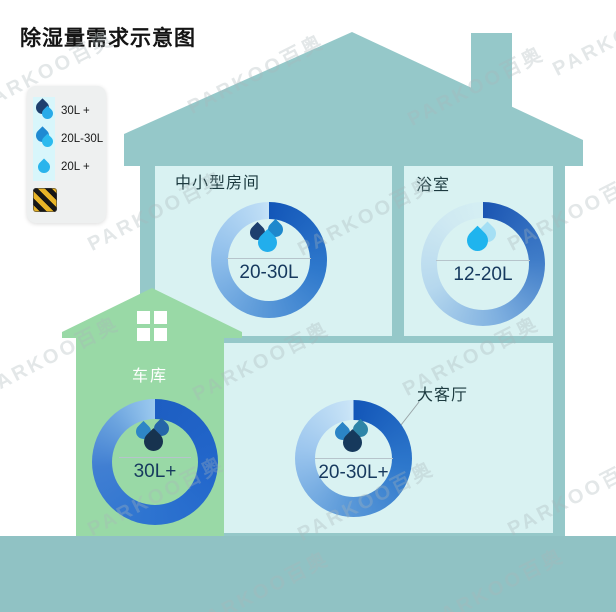 The height and width of the screenshot is (612, 616). I want to click on gauge-garage-center: 30L+, so click(155, 461).